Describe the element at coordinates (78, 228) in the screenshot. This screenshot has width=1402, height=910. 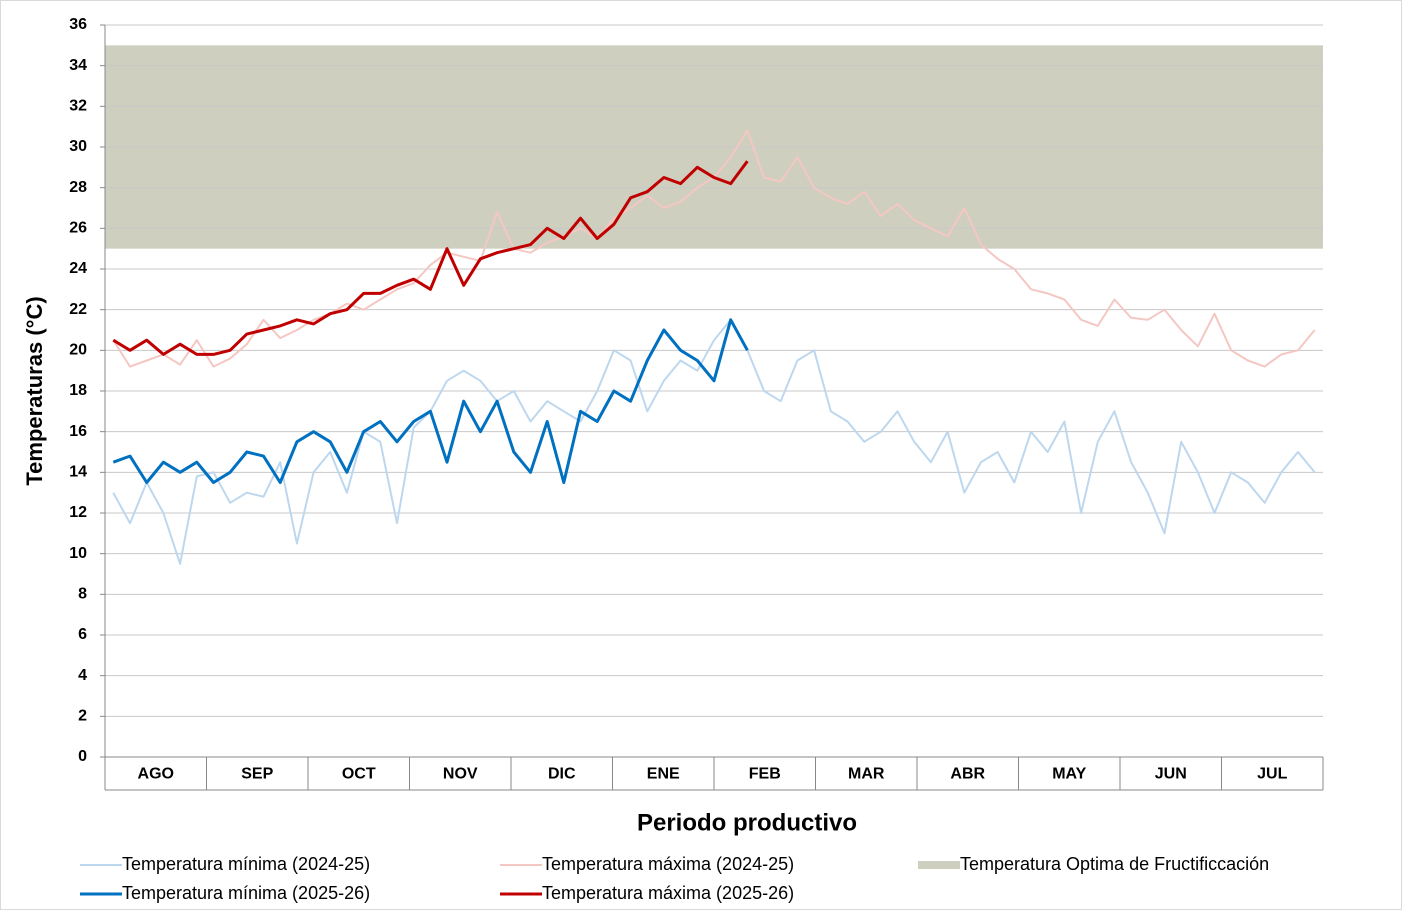
I see `y-tick-label: 26` at that location.